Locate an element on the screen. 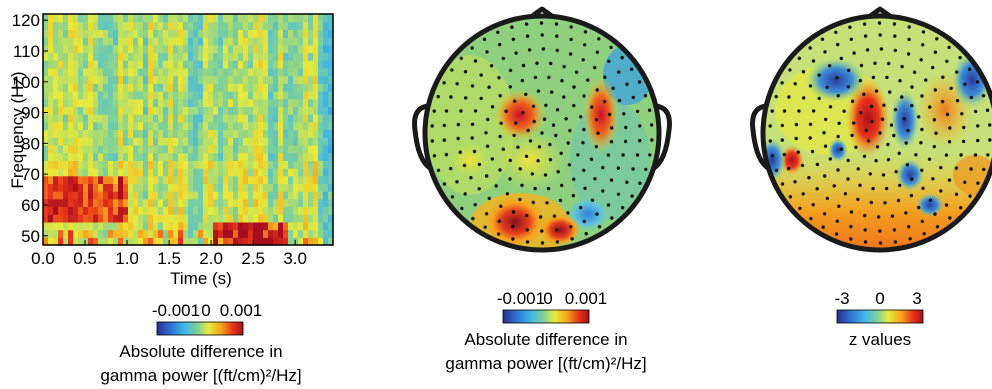 Image resolution: width=992 pixels, height=389 pixels. cb2-tick-max: 0.001 is located at coordinates (586, 298).